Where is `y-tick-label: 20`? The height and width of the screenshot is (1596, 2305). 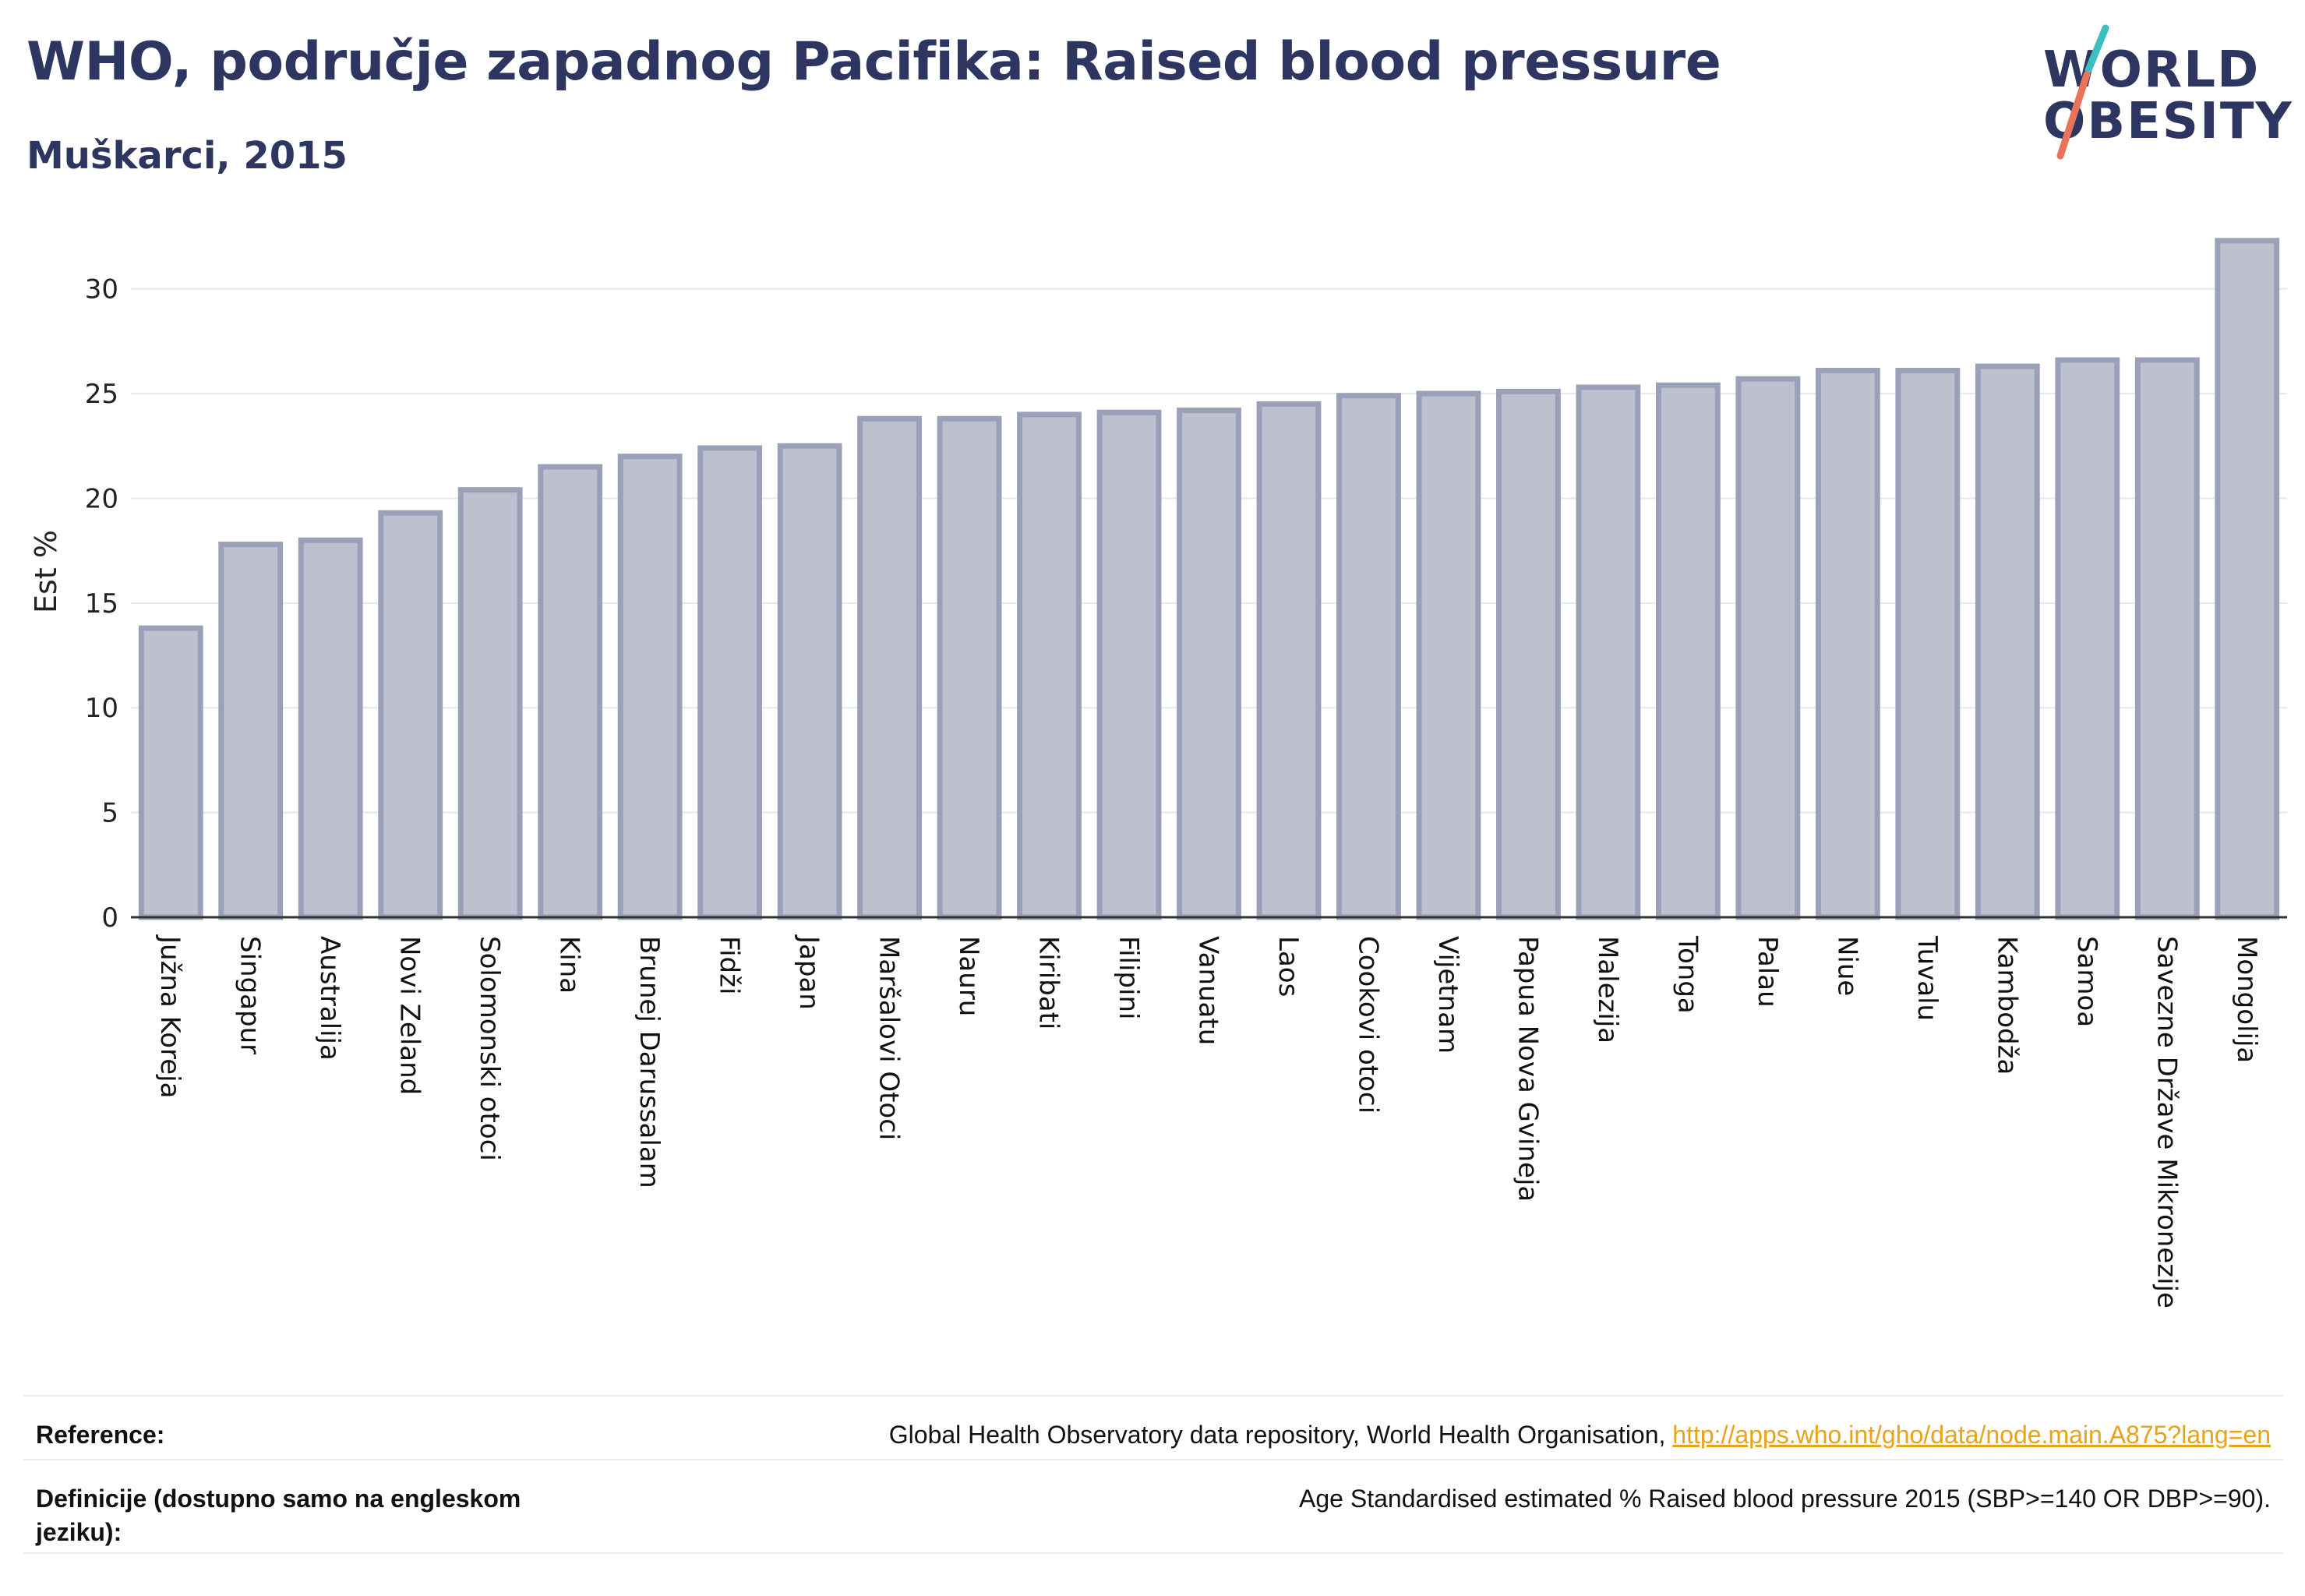
y-tick-label: 20 is located at coordinates (101, 498).